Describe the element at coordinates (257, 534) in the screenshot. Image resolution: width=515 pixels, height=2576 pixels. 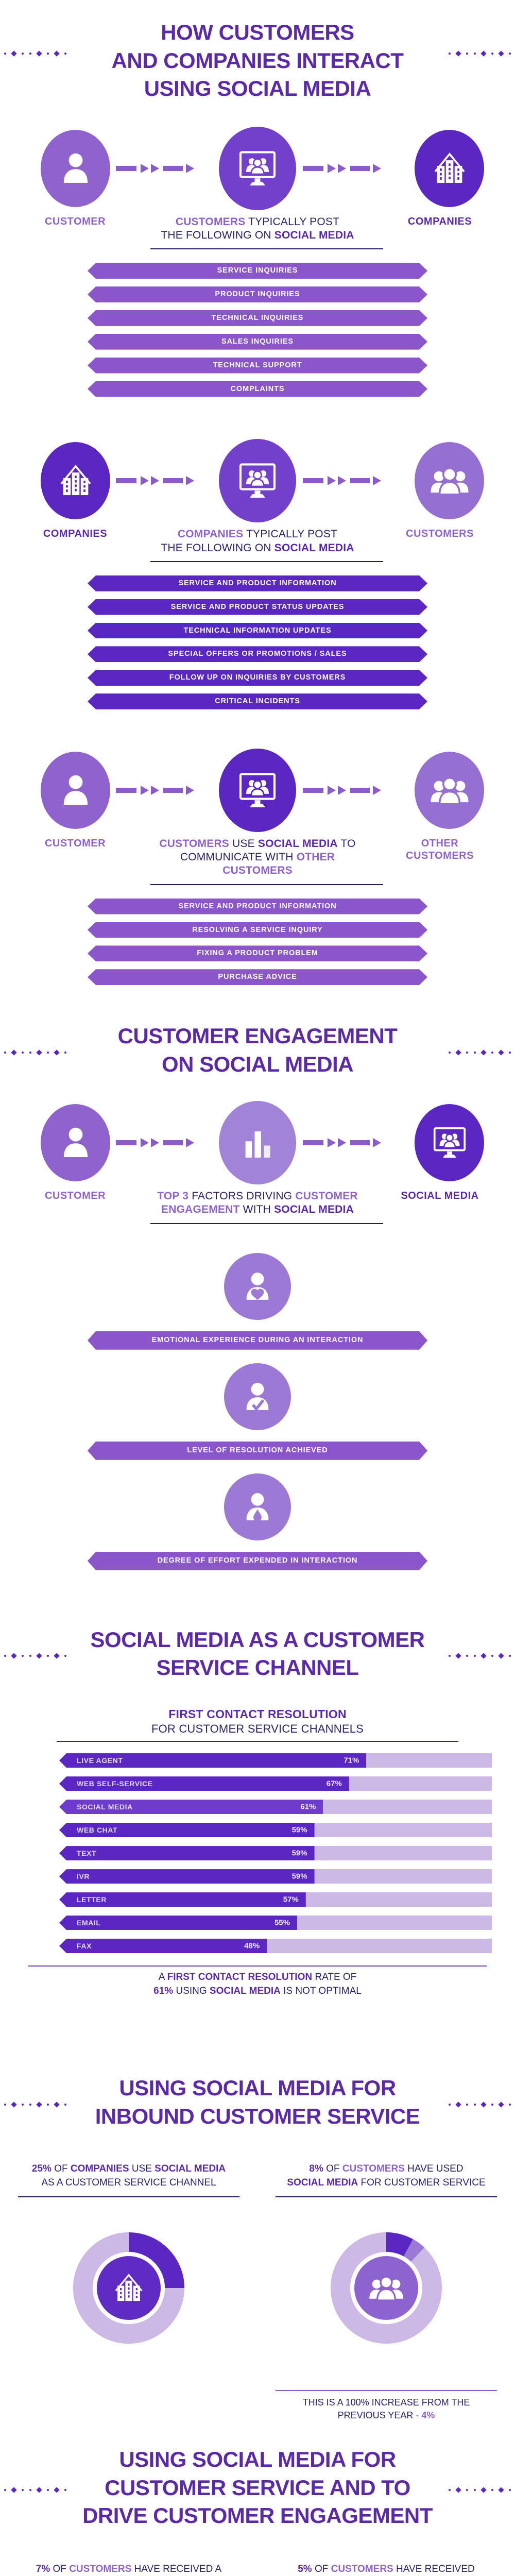
I see `flow-heading-line: COMPANIES TYPICALLY POST` at that location.